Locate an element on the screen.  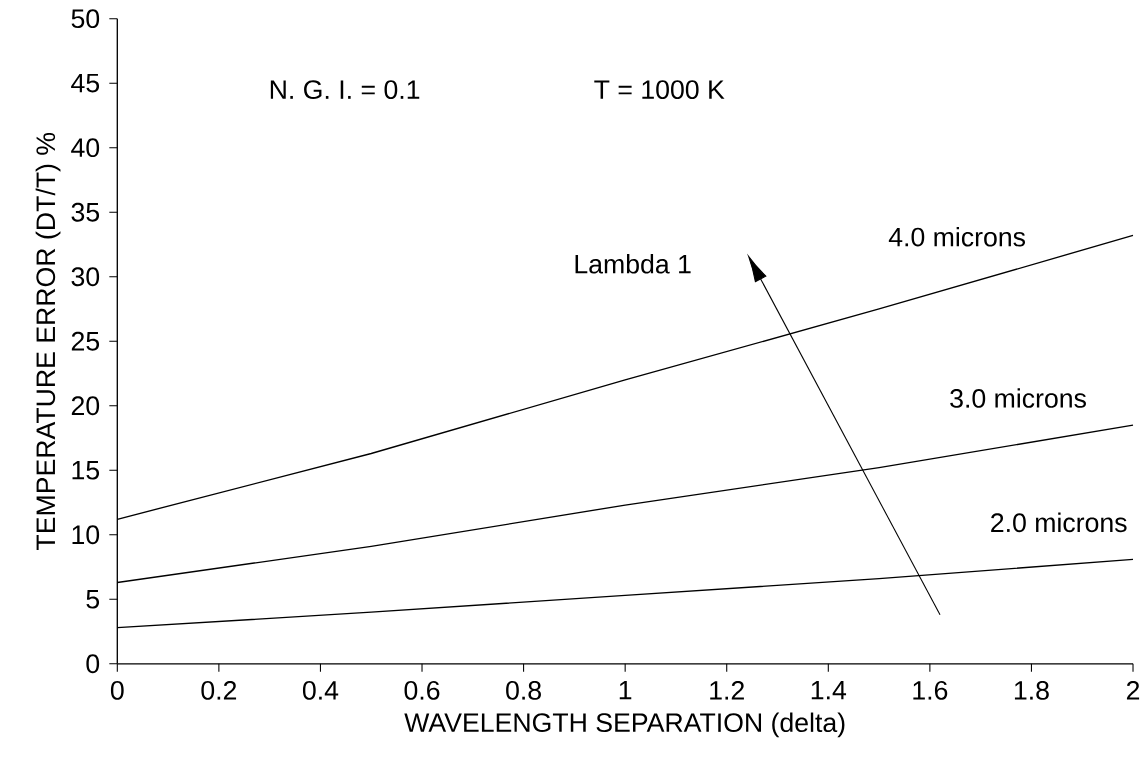
annotation: T = 1000 K is located at coordinates (659, 90).